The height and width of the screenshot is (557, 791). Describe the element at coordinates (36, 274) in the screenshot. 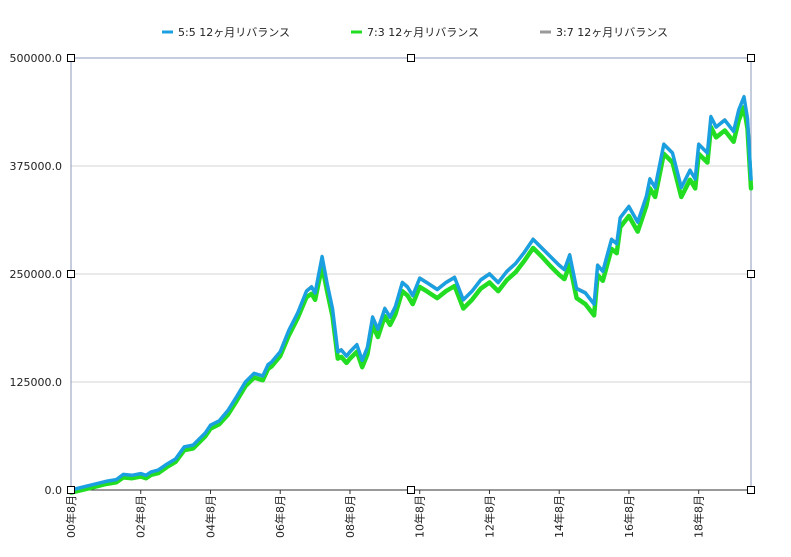

I see `y-tick-label: 250000.0` at that location.